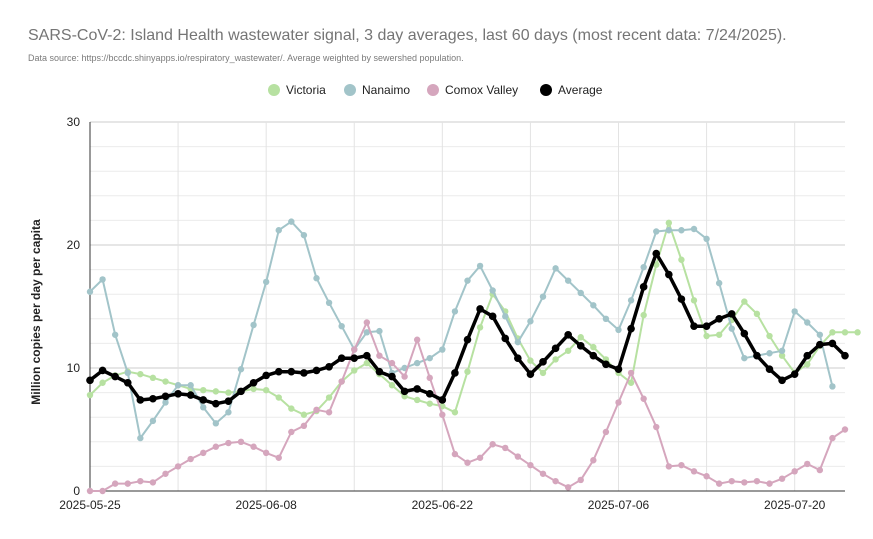 The width and height of the screenshot is (873, 539). Describe the element at coordinates (619, 505) in the screenshot. I see `x-tick-label: 2025-07-06` at that location.